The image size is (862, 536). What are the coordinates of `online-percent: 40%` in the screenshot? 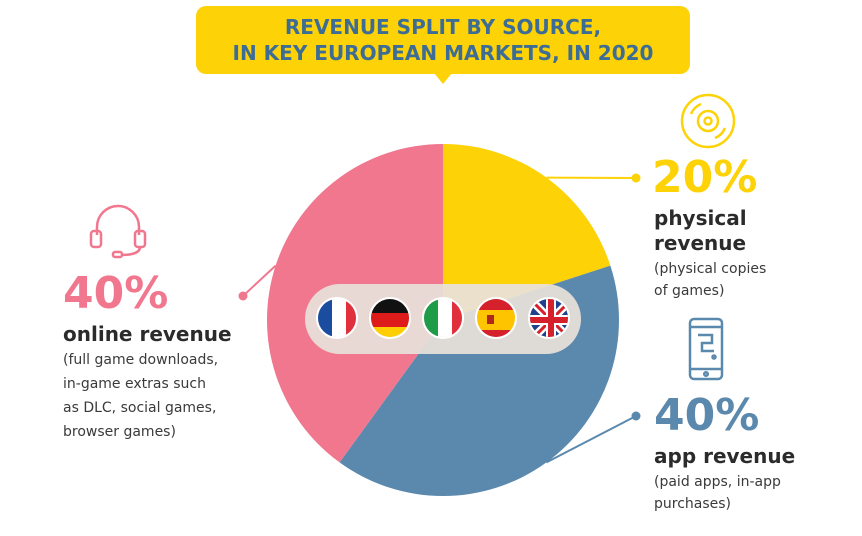 It's located at (116, 293).